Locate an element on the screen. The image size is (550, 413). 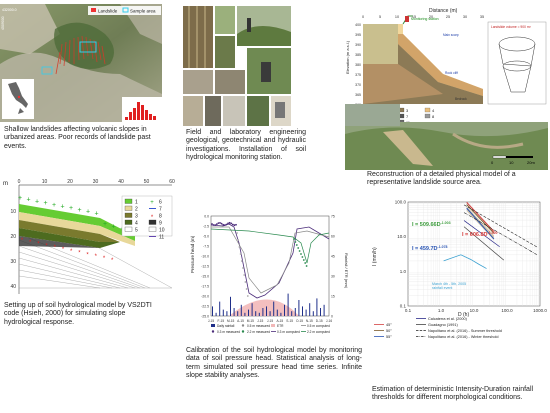
model-x-tick: 20 is located at coordinates (70, 182).